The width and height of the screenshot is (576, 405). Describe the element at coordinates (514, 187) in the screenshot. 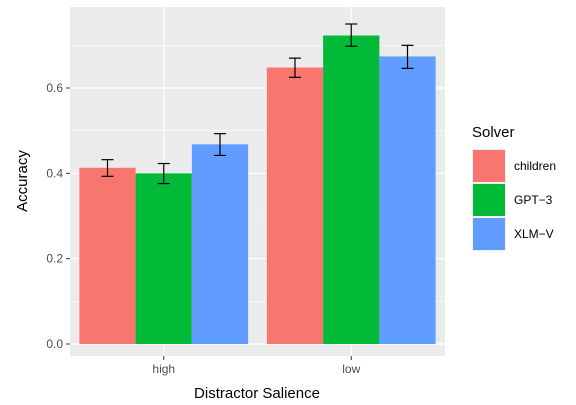

I see `legend: Solver children GPT−3 XLM−V` at that location.